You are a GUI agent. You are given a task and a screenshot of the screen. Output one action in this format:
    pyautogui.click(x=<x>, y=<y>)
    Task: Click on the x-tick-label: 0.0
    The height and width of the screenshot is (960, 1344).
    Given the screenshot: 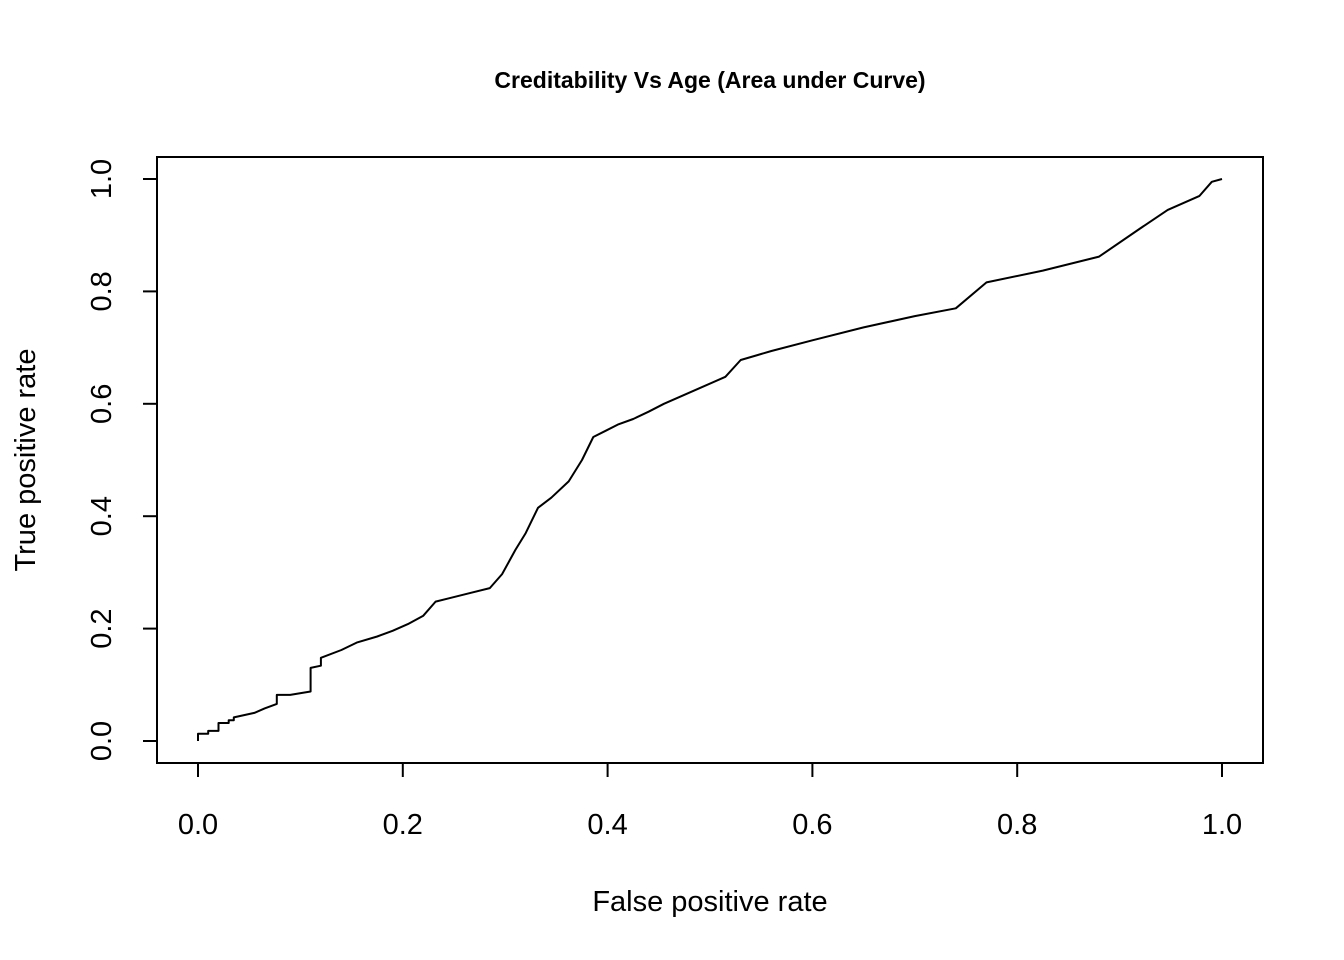 What is the action you would take?
    pyautogui.click(x=198, y=825)
    